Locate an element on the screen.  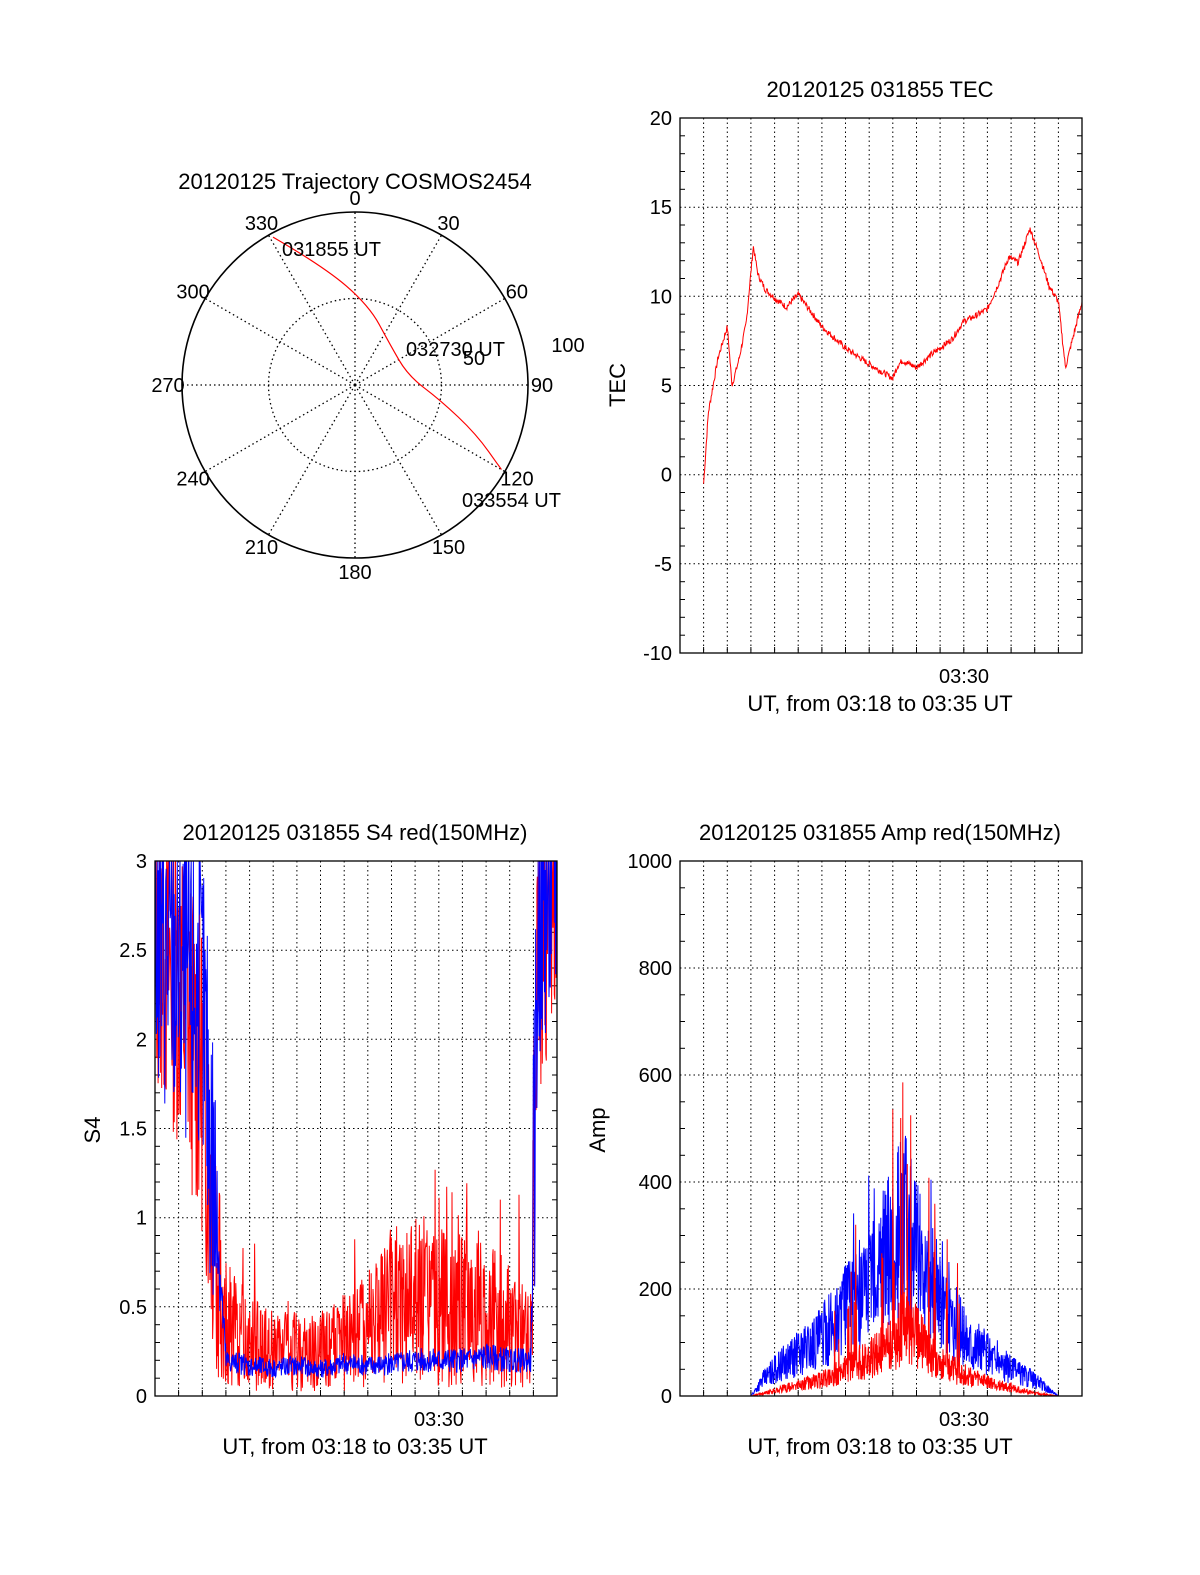
amp-red-line is located at coordinates (892, 1239).